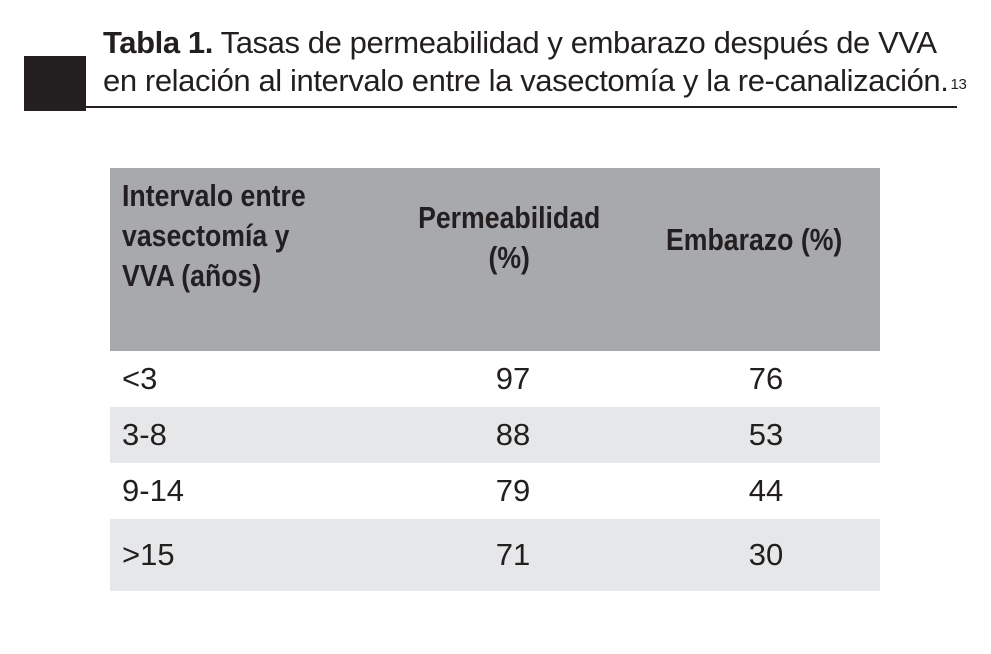 This screenshot has width=991, height=654. I want to click on header-interval-line-2: vasectomía y, so click(206, 235).